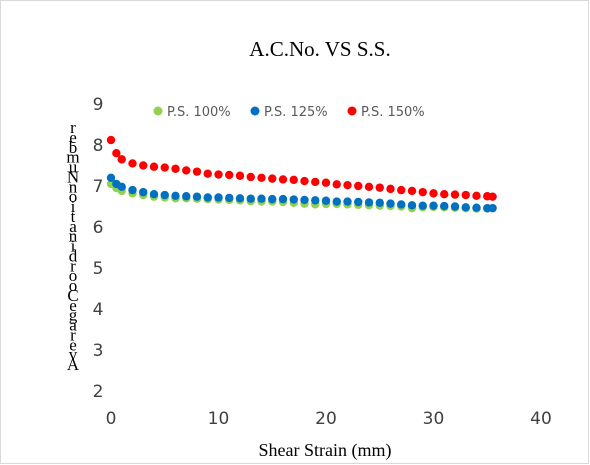 The width and height of the screenshot is (590, 465). Describe the element at coordinates (326, 419) in the screenshot. I see `x-tick-label: 20` at that location.